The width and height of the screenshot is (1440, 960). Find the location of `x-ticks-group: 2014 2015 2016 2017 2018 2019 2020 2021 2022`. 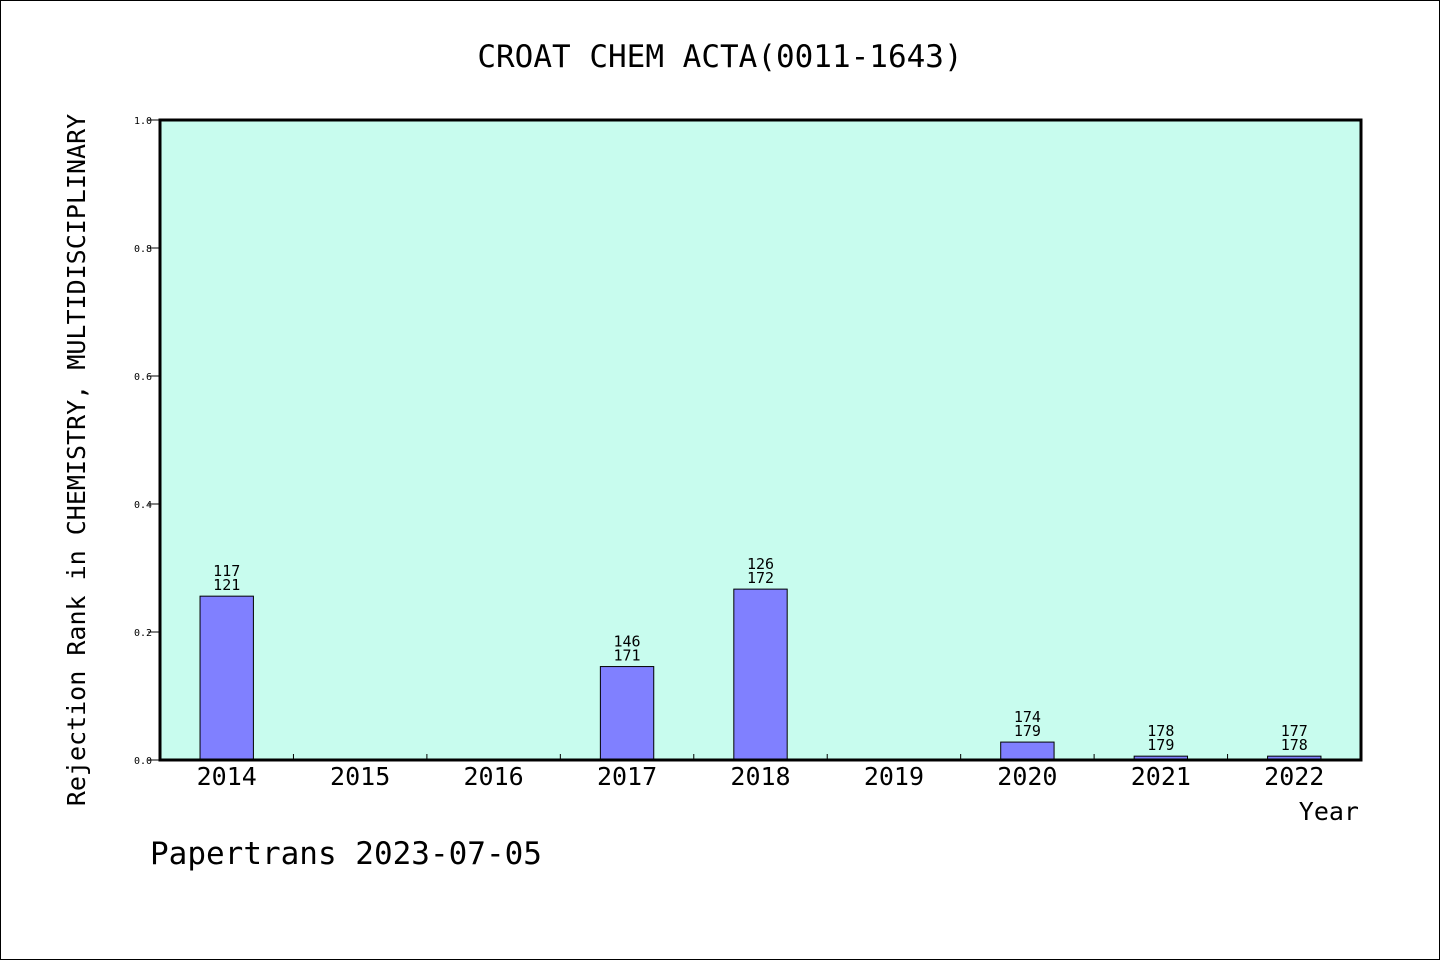

x-ticks-group: 2014 2015 2016 2017 2018 2019 2020 2021 2022 is located at coordinates (760, 772).